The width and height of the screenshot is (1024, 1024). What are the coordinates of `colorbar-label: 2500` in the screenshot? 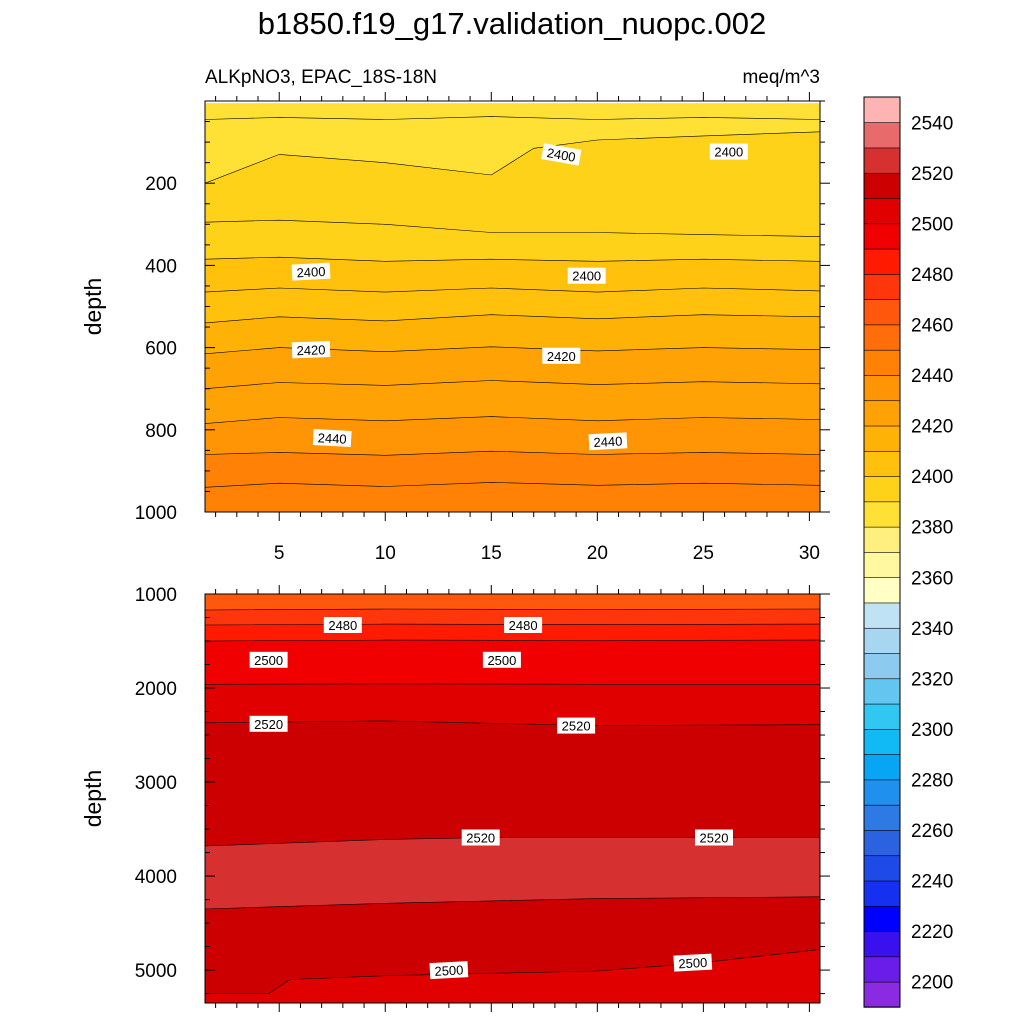 It's located at (932, 224).